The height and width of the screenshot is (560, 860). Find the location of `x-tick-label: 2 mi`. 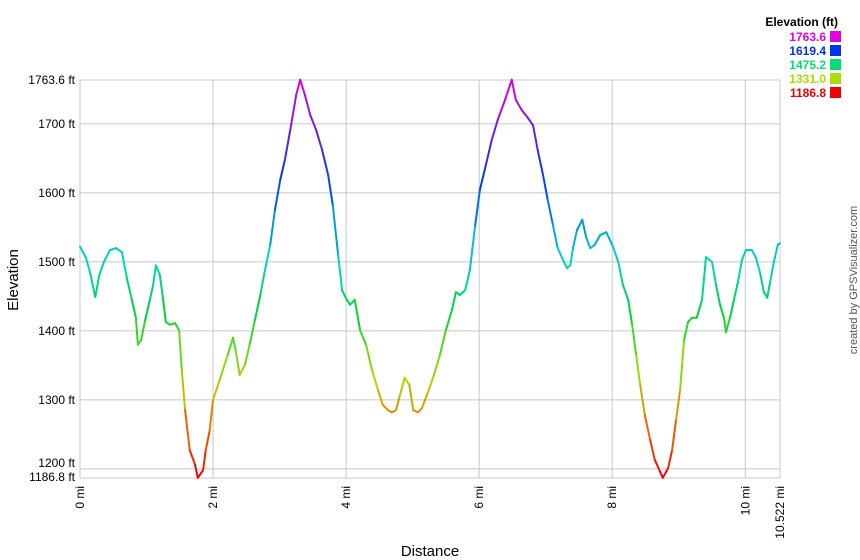

x-tick-label: 2 mi is located at coordinates (213, 497).